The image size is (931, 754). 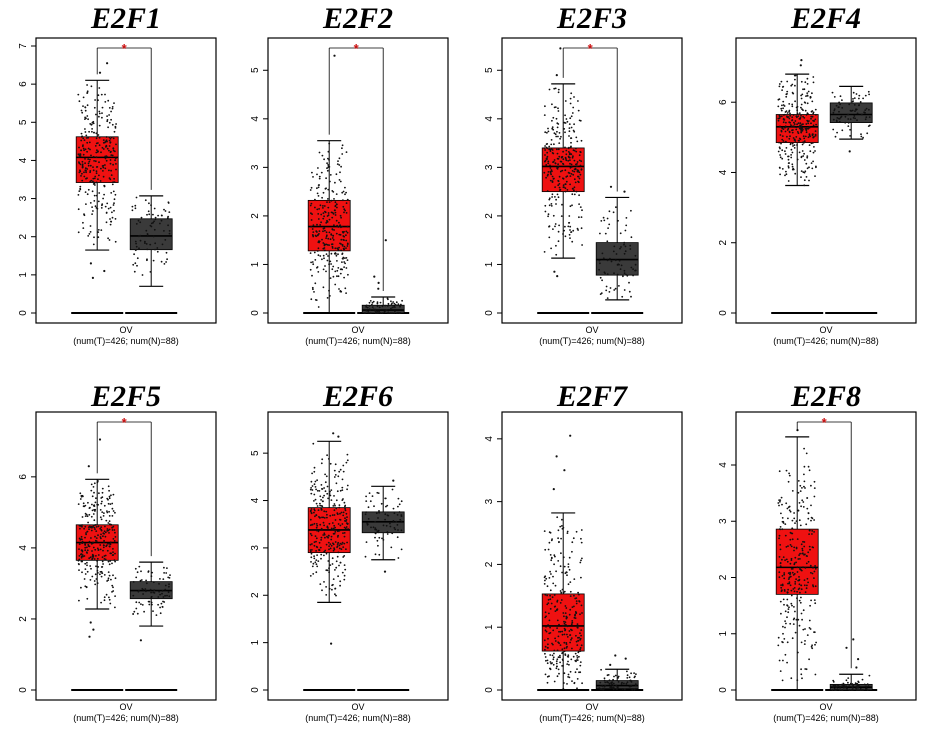 I want to click on y-tick-label: 2, so click(x=489, y=564).